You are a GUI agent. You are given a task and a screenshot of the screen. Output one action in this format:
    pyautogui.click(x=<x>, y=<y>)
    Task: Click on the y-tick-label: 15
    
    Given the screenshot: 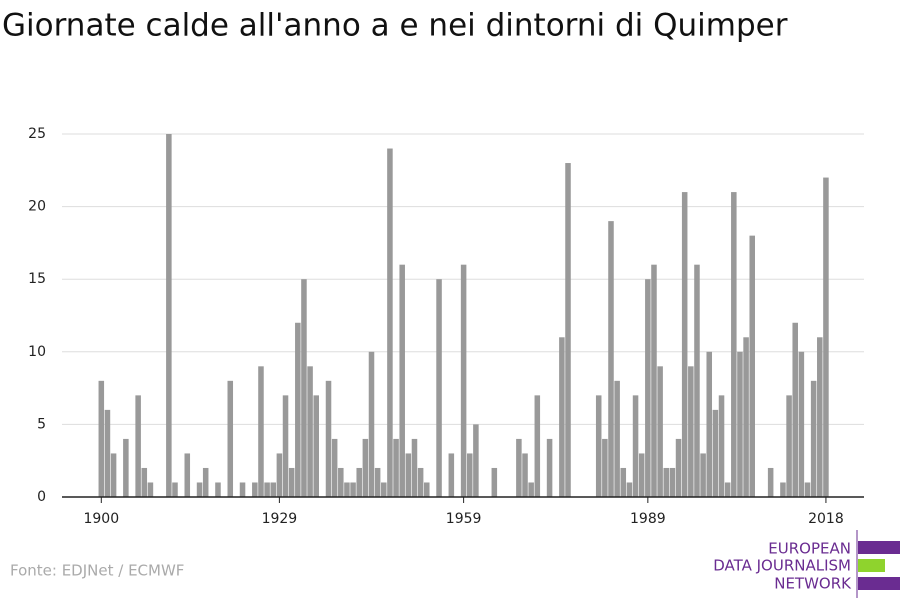 What is the action you would take?
    pyautogui.click(x=37, y=279)
    